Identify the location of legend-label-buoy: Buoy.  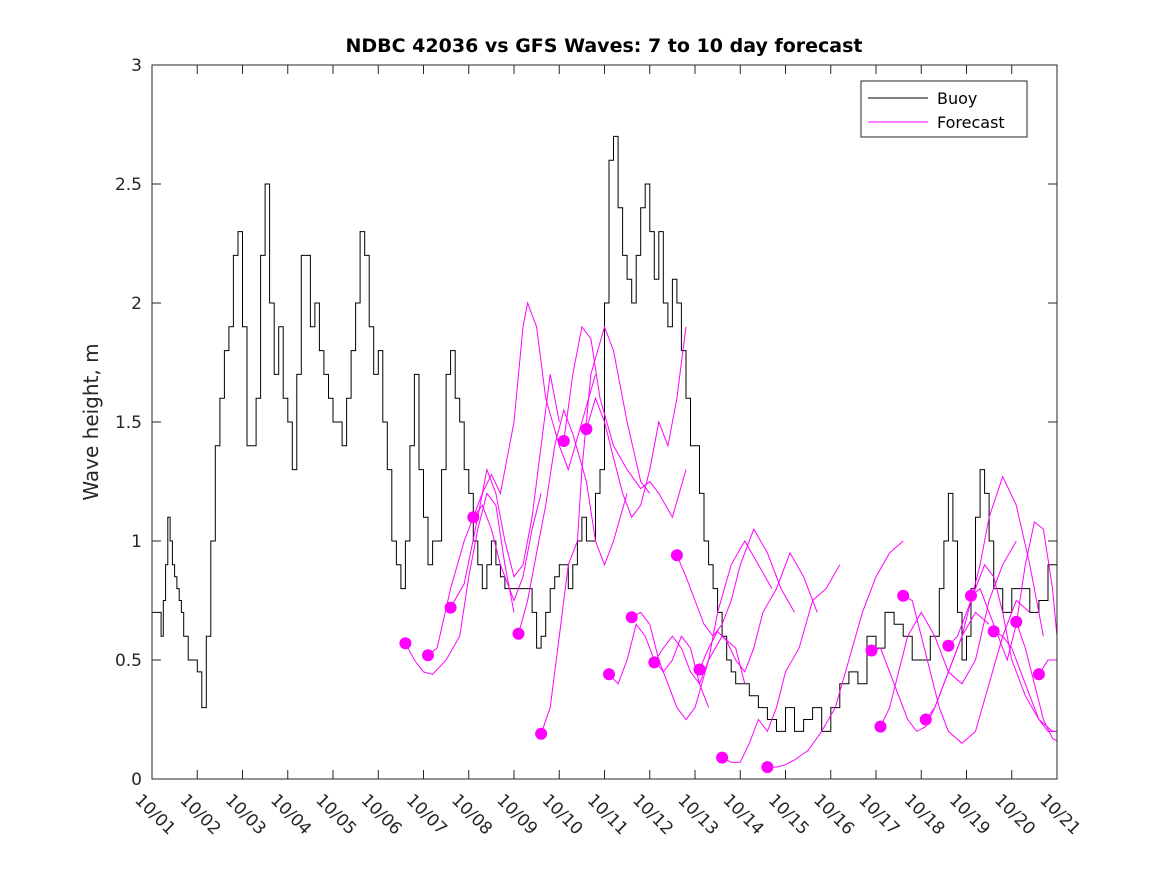
(957, 98).